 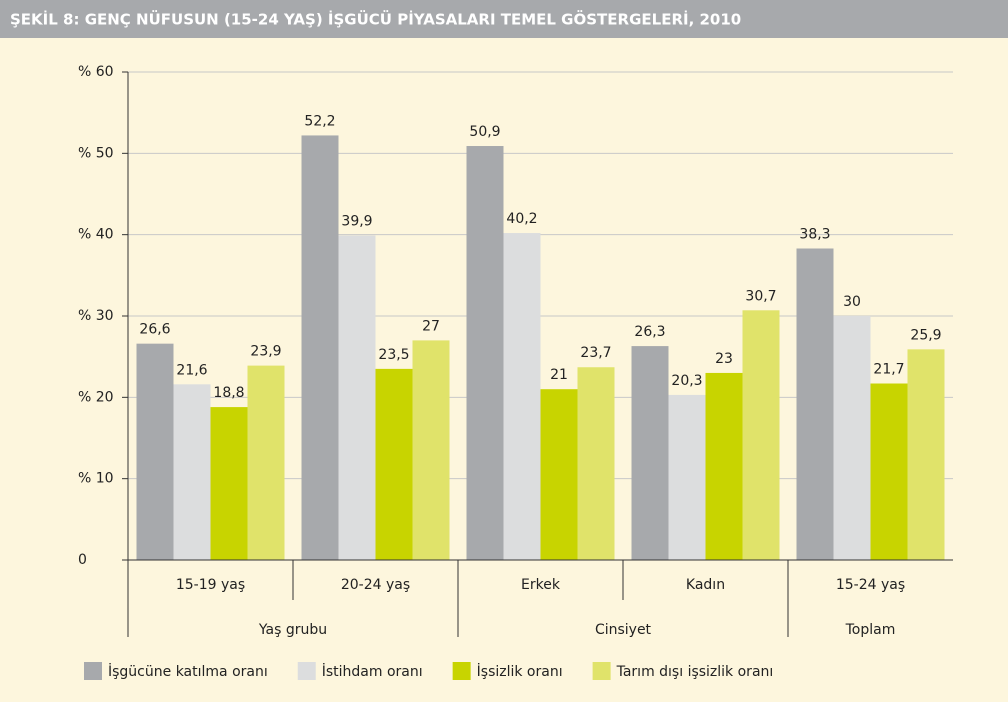 I want to click on value-label: 23,7, so click(x=595, y=353).